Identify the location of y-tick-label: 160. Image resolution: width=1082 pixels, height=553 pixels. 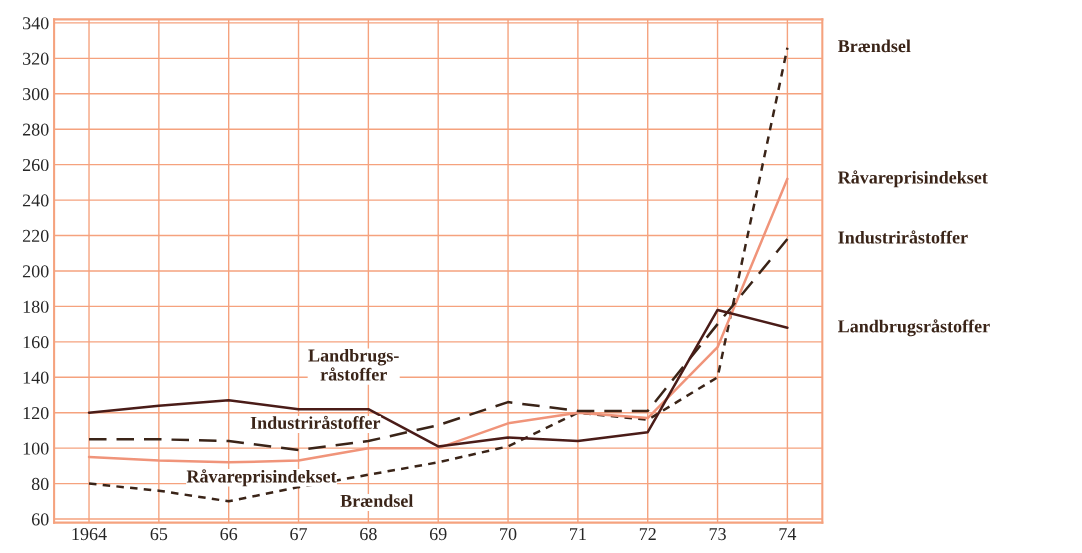
(36, 342).